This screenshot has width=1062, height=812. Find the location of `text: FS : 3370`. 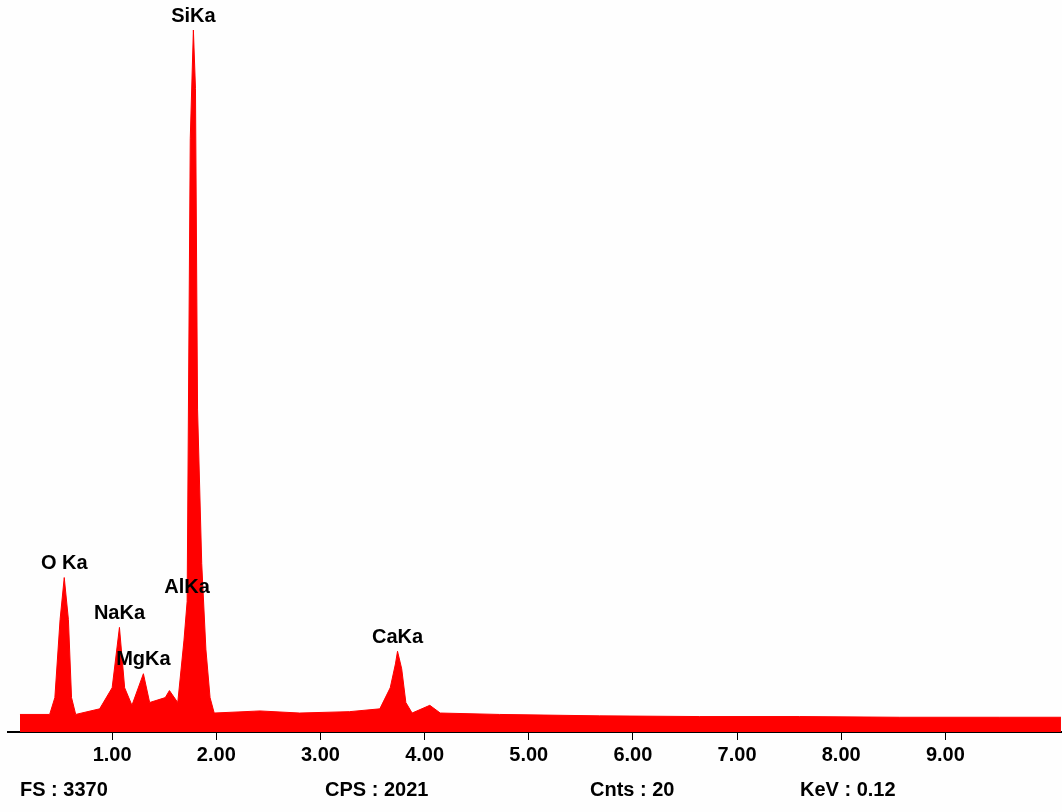

text: FS : 3370 is located at coordinates (64, 789).